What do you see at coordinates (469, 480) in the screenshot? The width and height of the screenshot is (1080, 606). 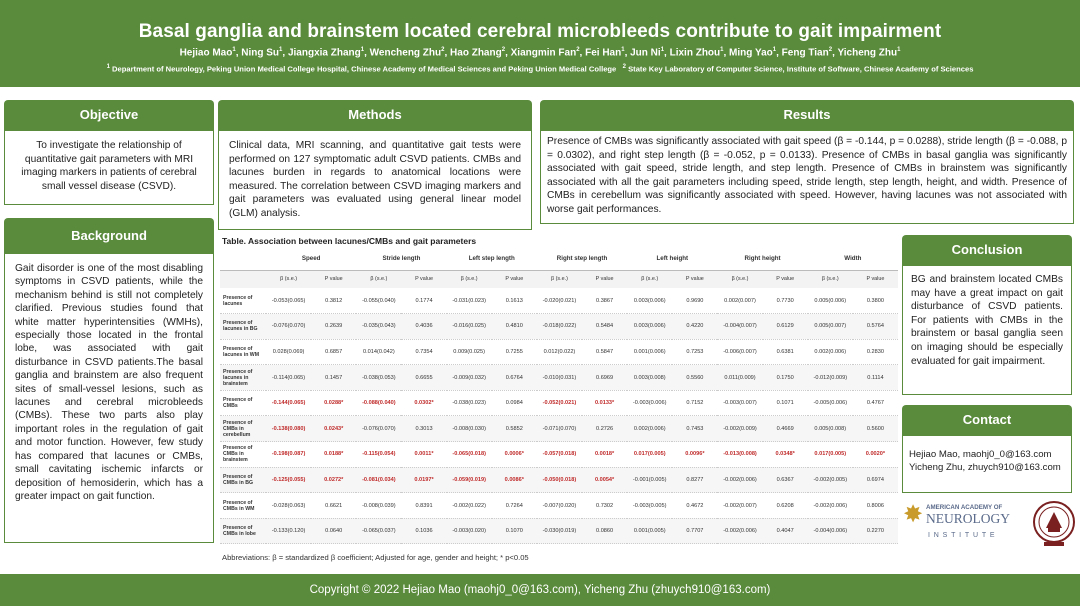 I see `beta-cell: -0.059(0.019)` at bounding box center [469, 480].